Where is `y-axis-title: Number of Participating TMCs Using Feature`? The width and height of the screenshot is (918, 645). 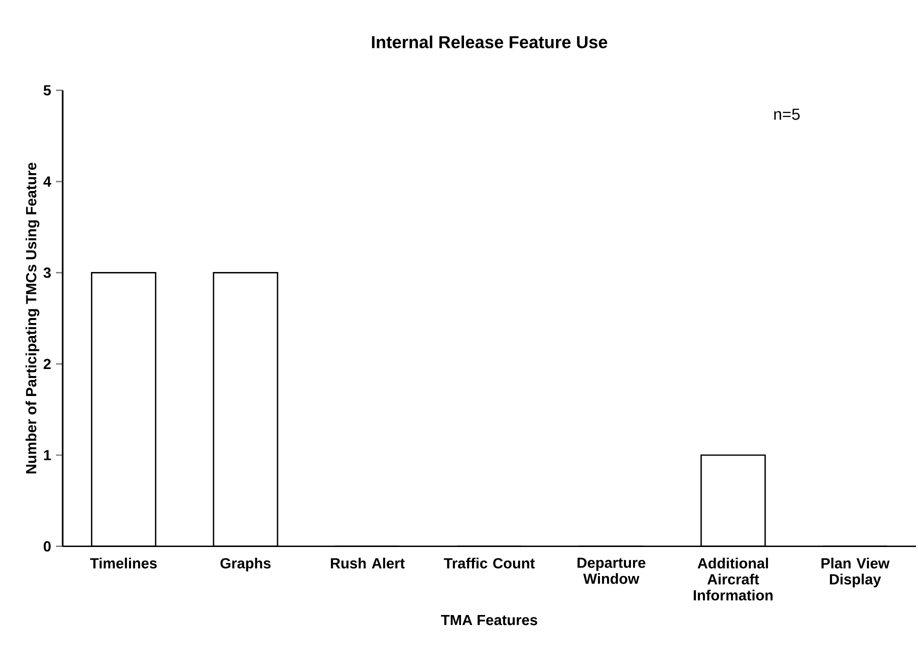 y-axis-title: Number of Participating TMCs Using Feature is located at coordinates (33, 318).